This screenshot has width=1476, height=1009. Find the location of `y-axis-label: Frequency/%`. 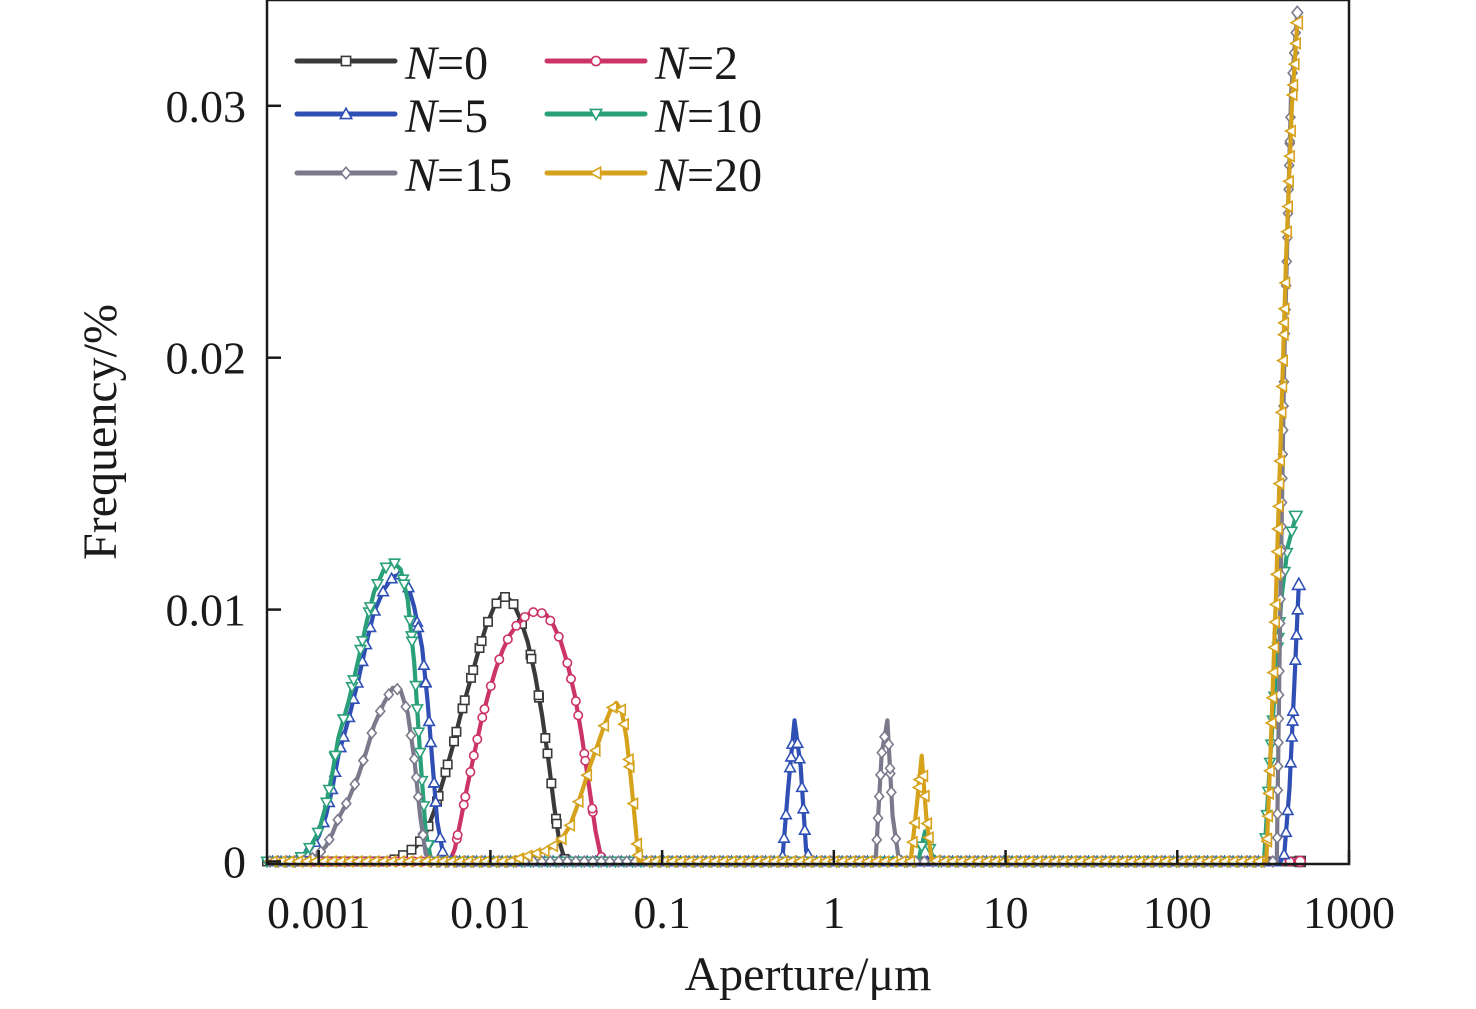

y-axis-label: Frequency/% is located at coordinates (100, 432).